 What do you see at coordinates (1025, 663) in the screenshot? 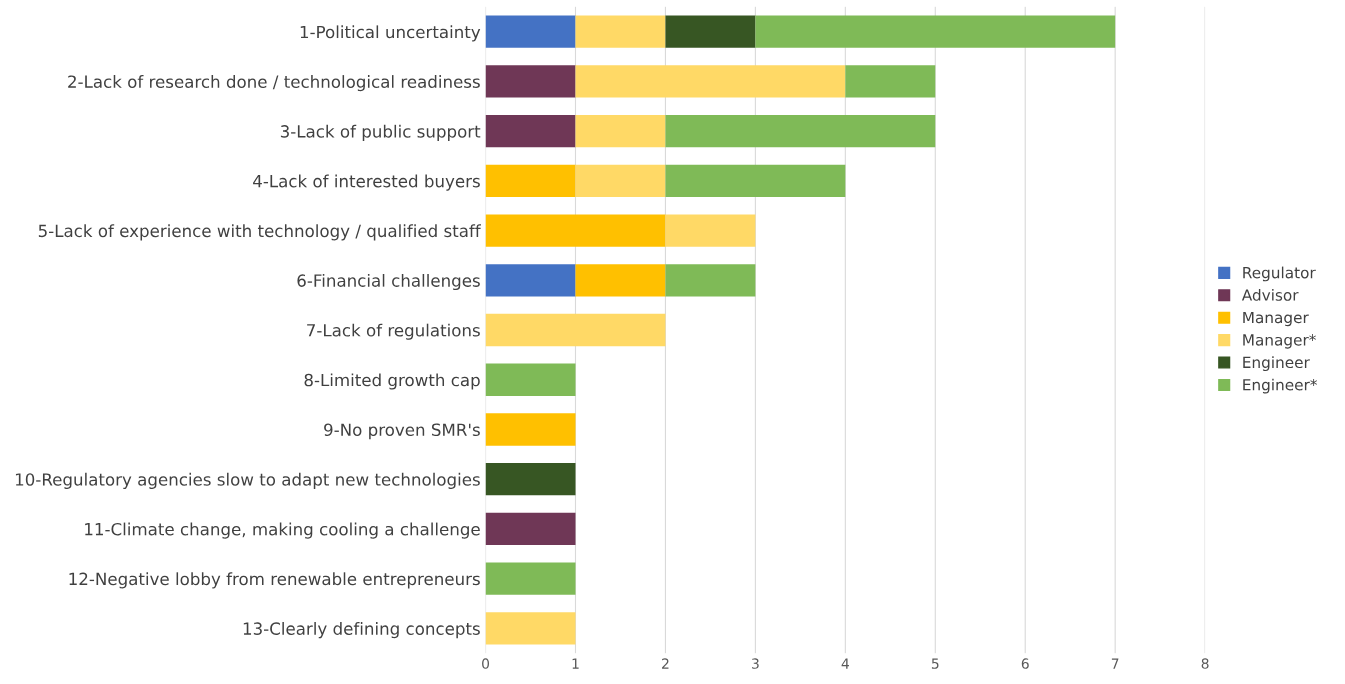
I see `x-tick-label: 6` at bounding box center [1025, 663].